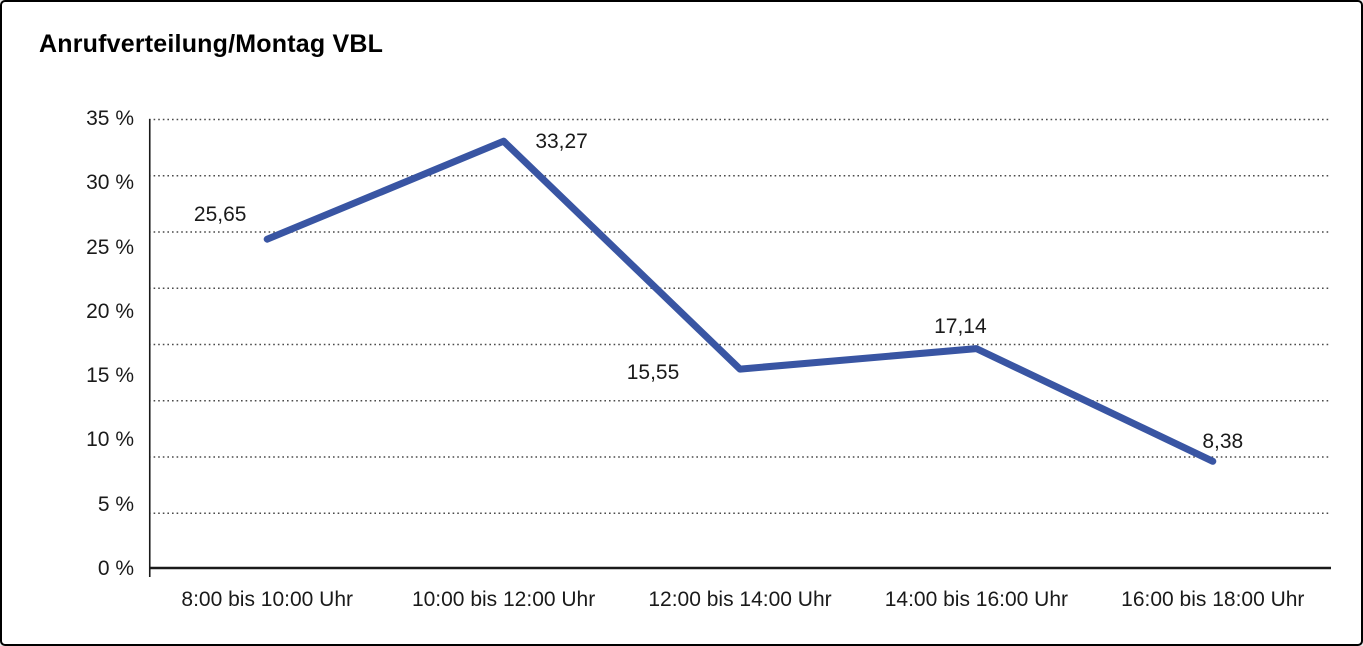  Describe the element at coordinates (1213, 599) in the screenshot. I see `x-tick-label: 16:00 bis 18:00 Uhr` at that location.